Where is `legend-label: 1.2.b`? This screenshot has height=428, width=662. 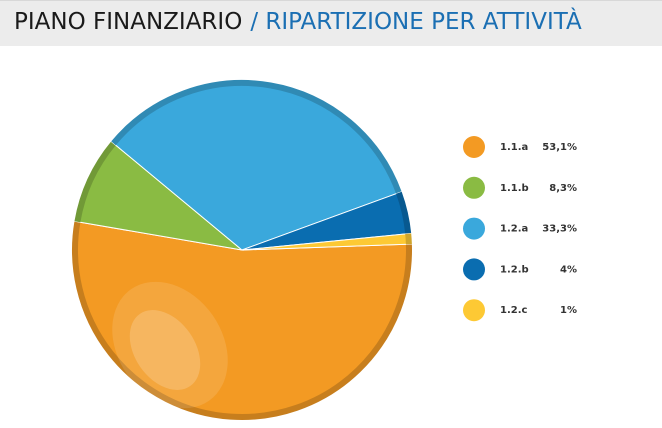 legend-label: 1.2.b is located at coordinates (514, 269).